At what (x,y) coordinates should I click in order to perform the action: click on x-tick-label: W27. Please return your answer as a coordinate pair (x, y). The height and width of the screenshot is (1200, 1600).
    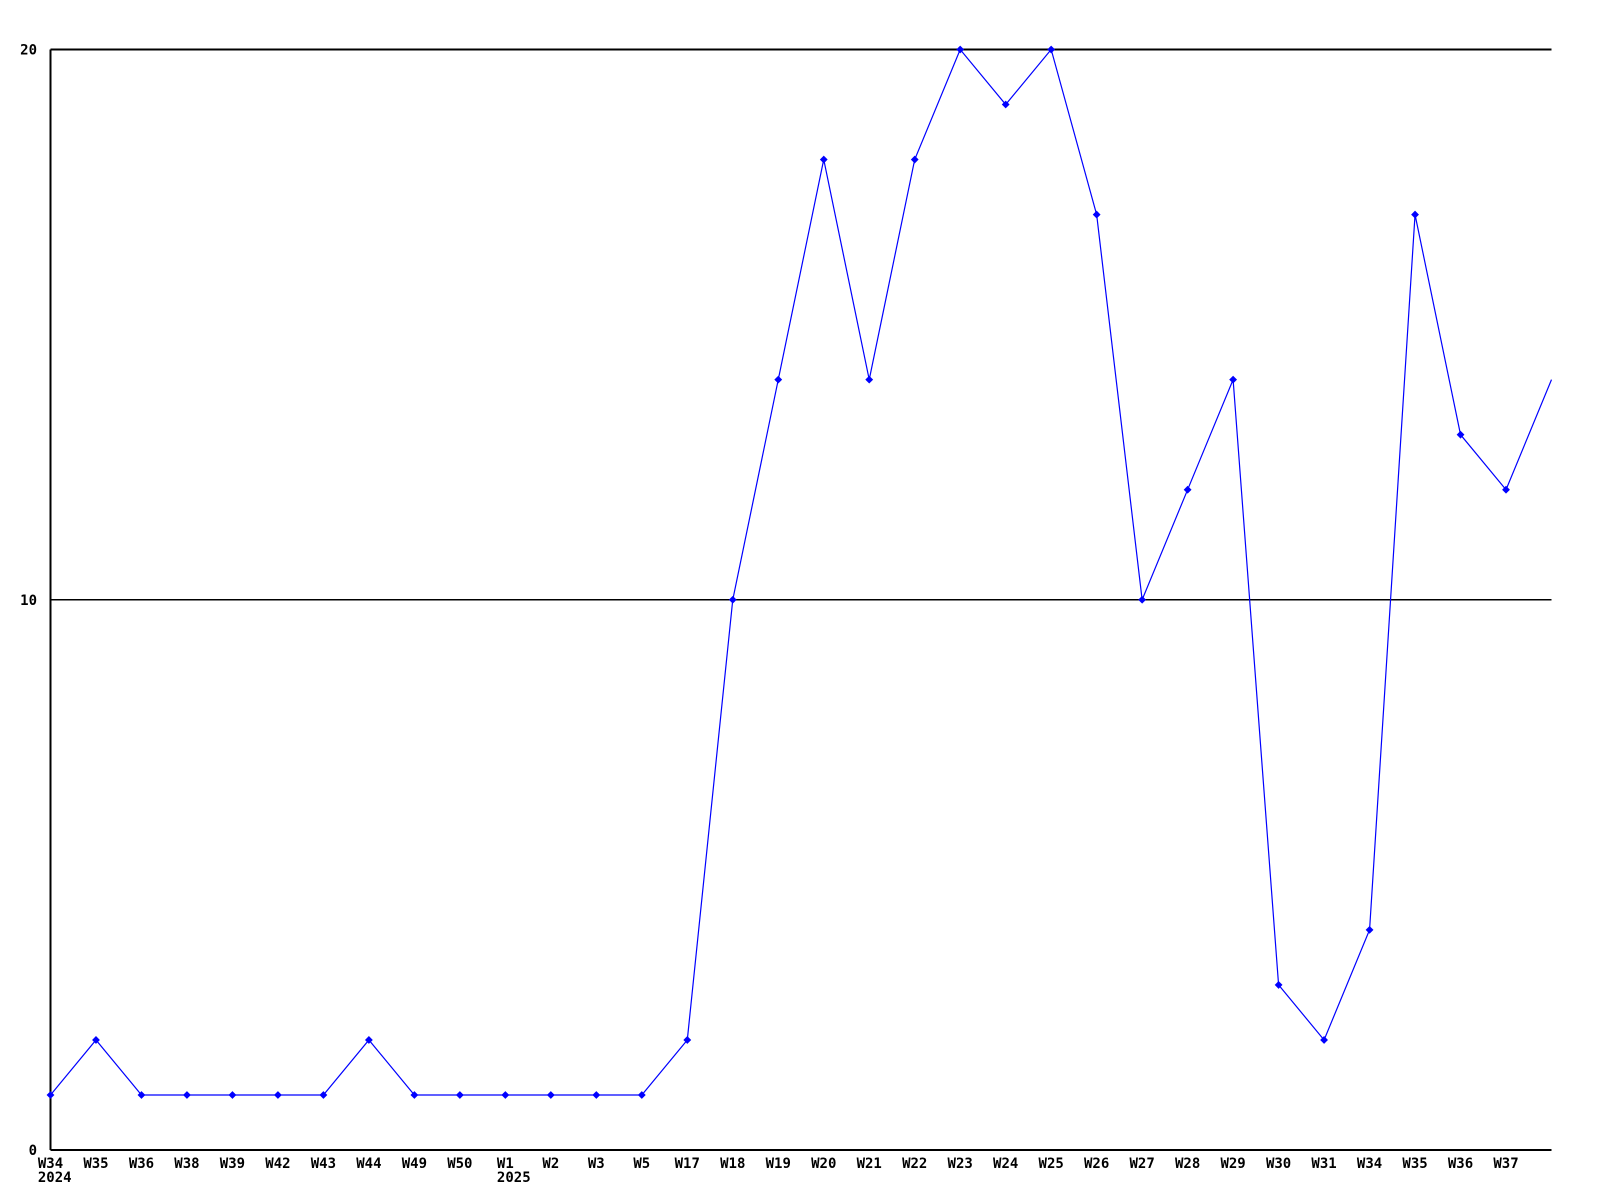
    Looking at the image, I should click on (1141, 1164).